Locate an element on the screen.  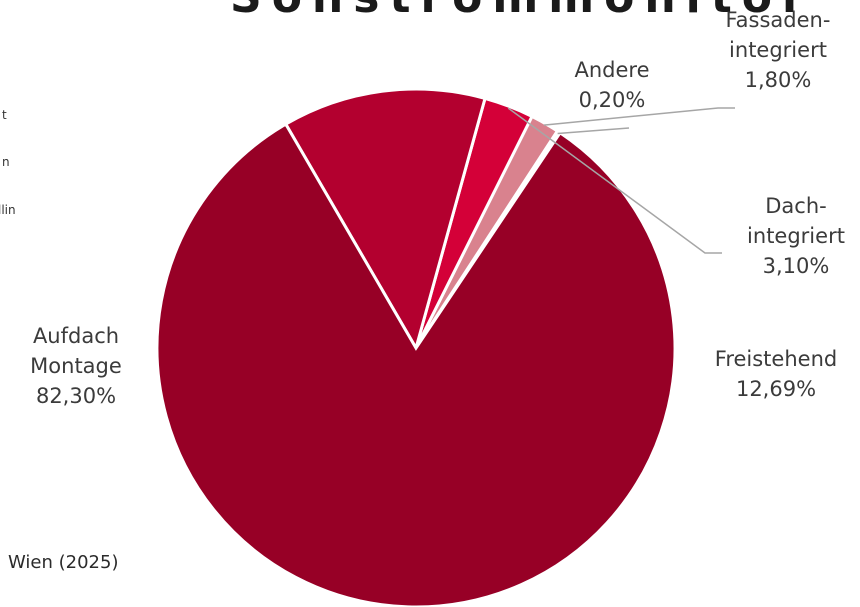
slice-label-line: Montage is located at coordinates (76, 366).